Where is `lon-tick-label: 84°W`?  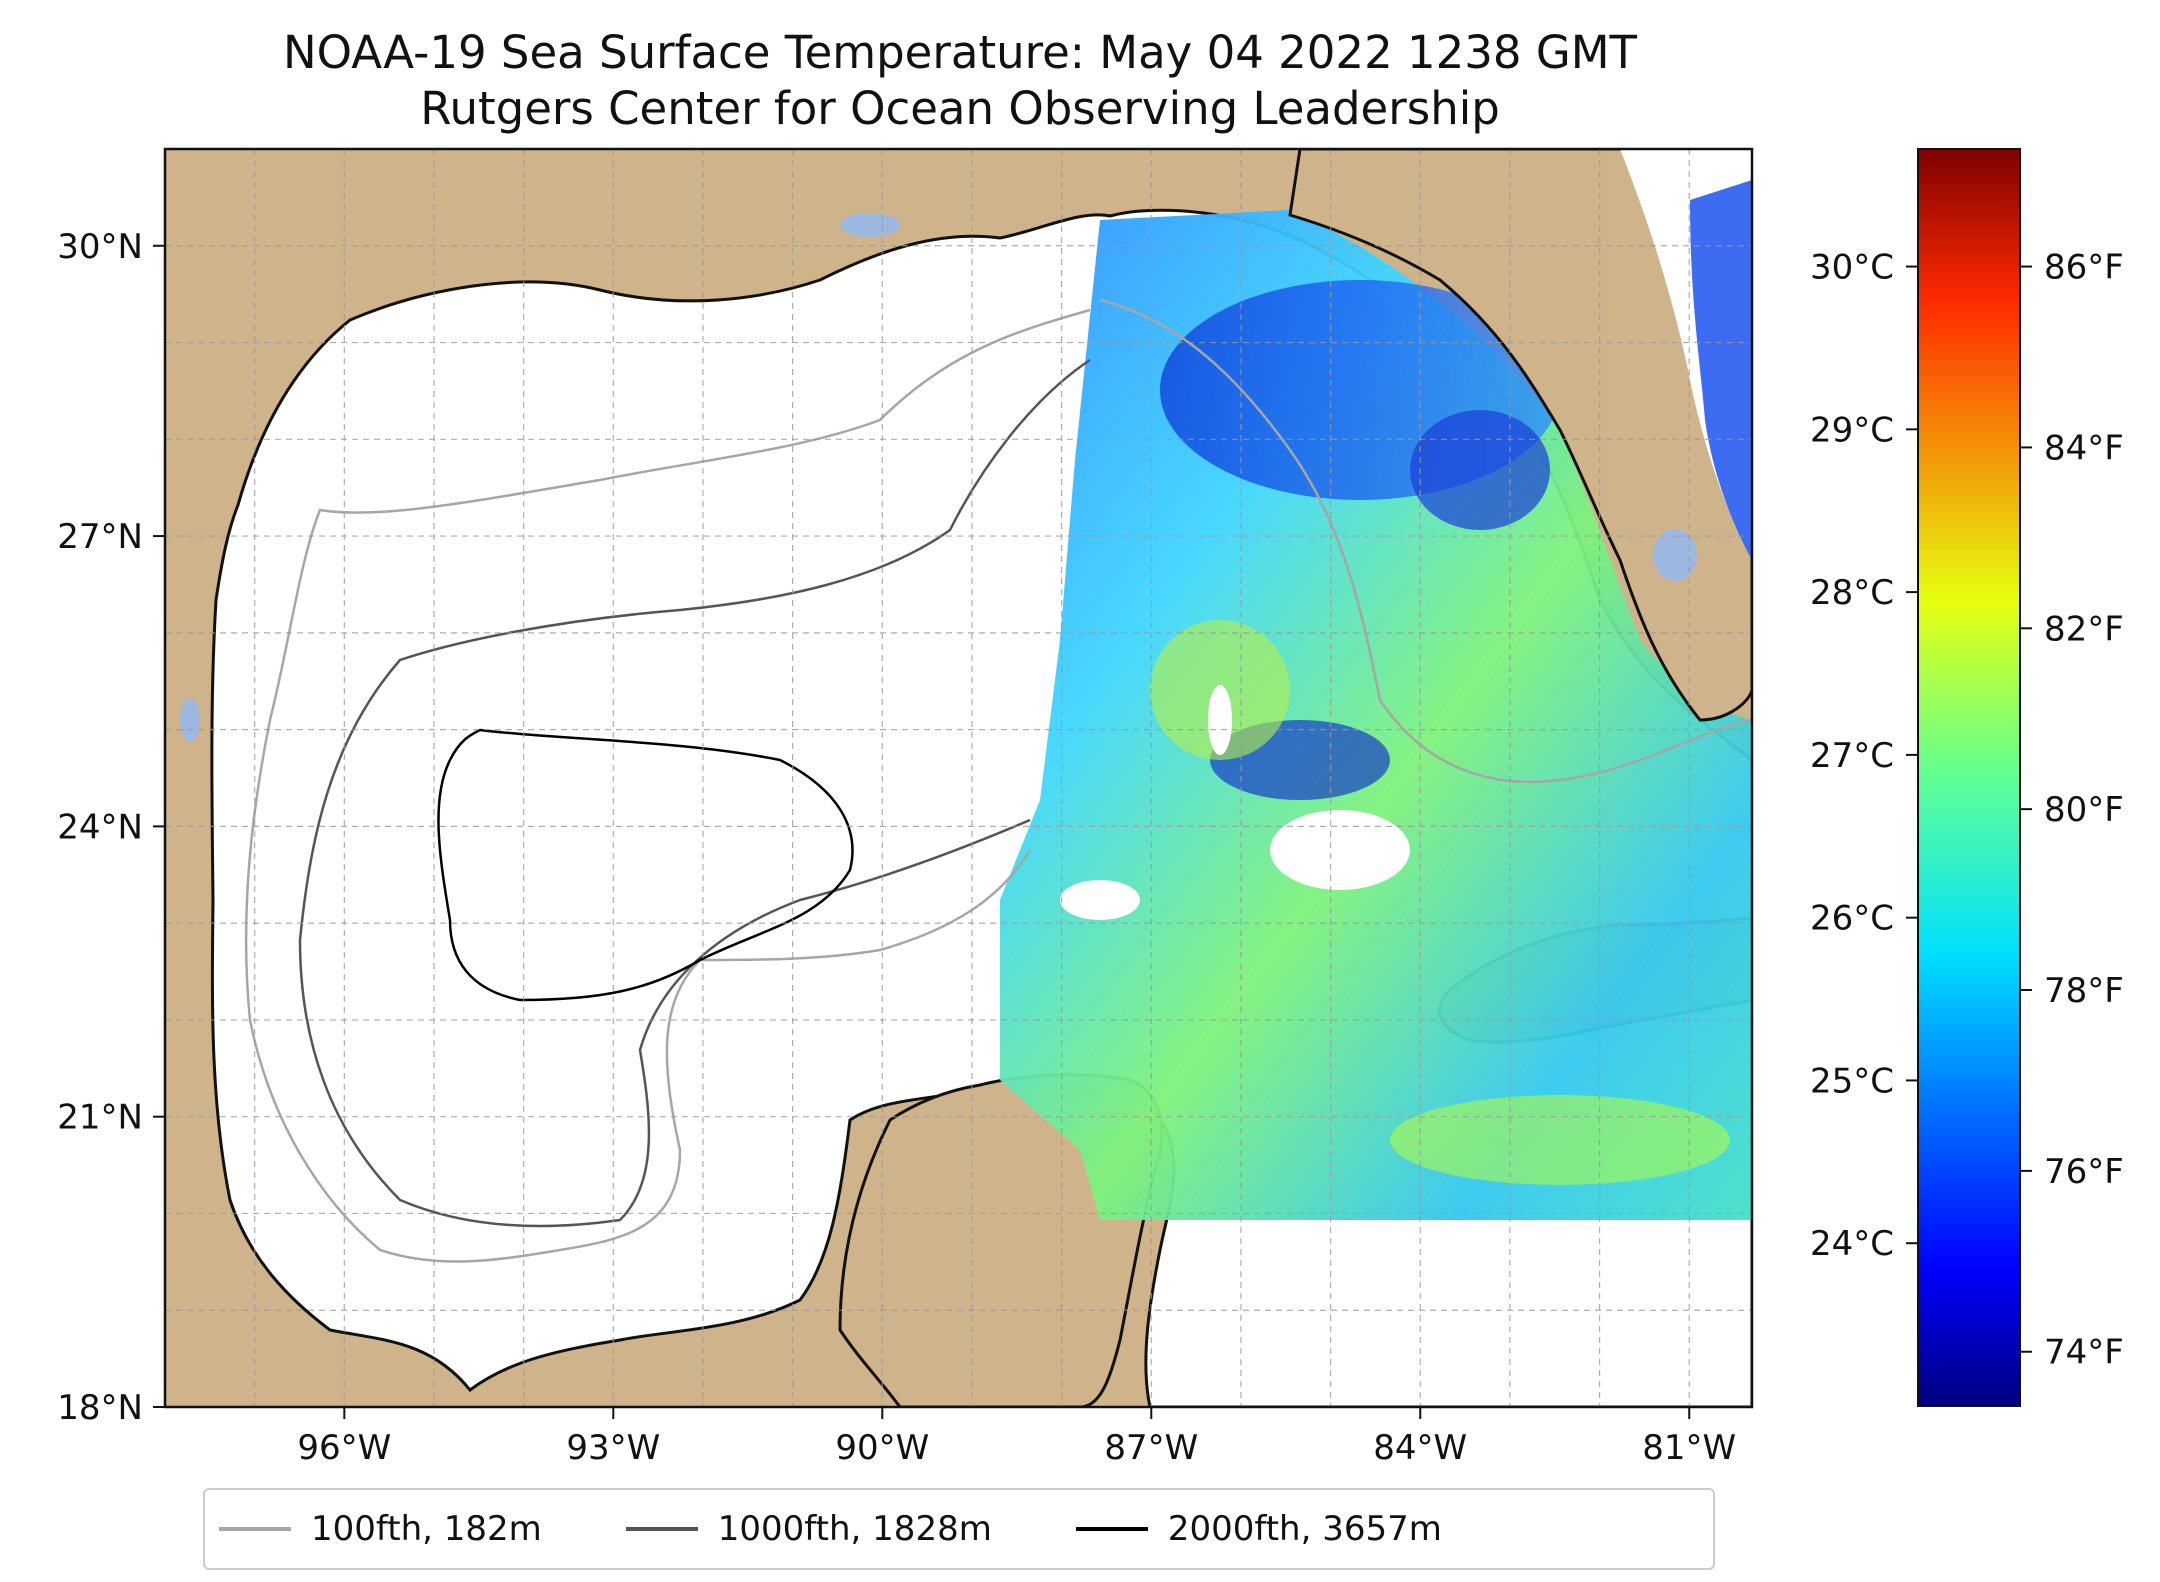 lon-tick-label: 84°W is located at coordinates (1420, 1448).